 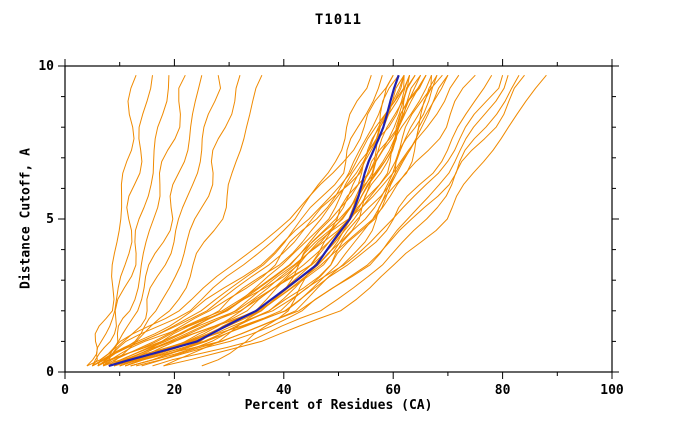 I want to click on chart-title: T1011, so click(x=338, y=20).